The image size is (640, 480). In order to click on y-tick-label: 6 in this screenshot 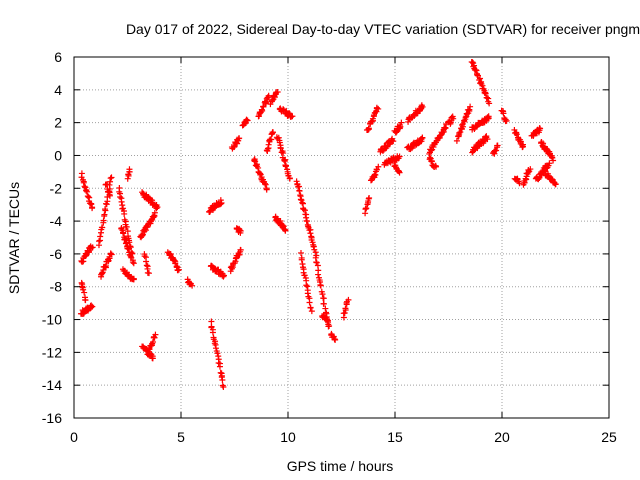, I will do `click(58, 57)`.